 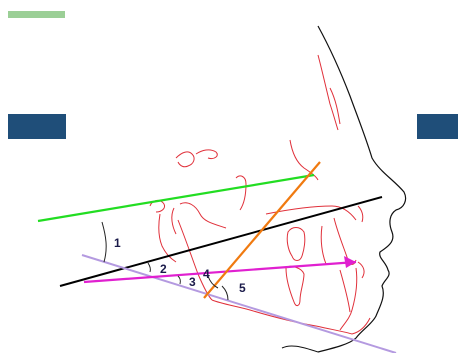 What do you see at coordinates (176, 198) in the screenshot?
I see `frankfort-horizontal-line` at bounding box center [176, 198].